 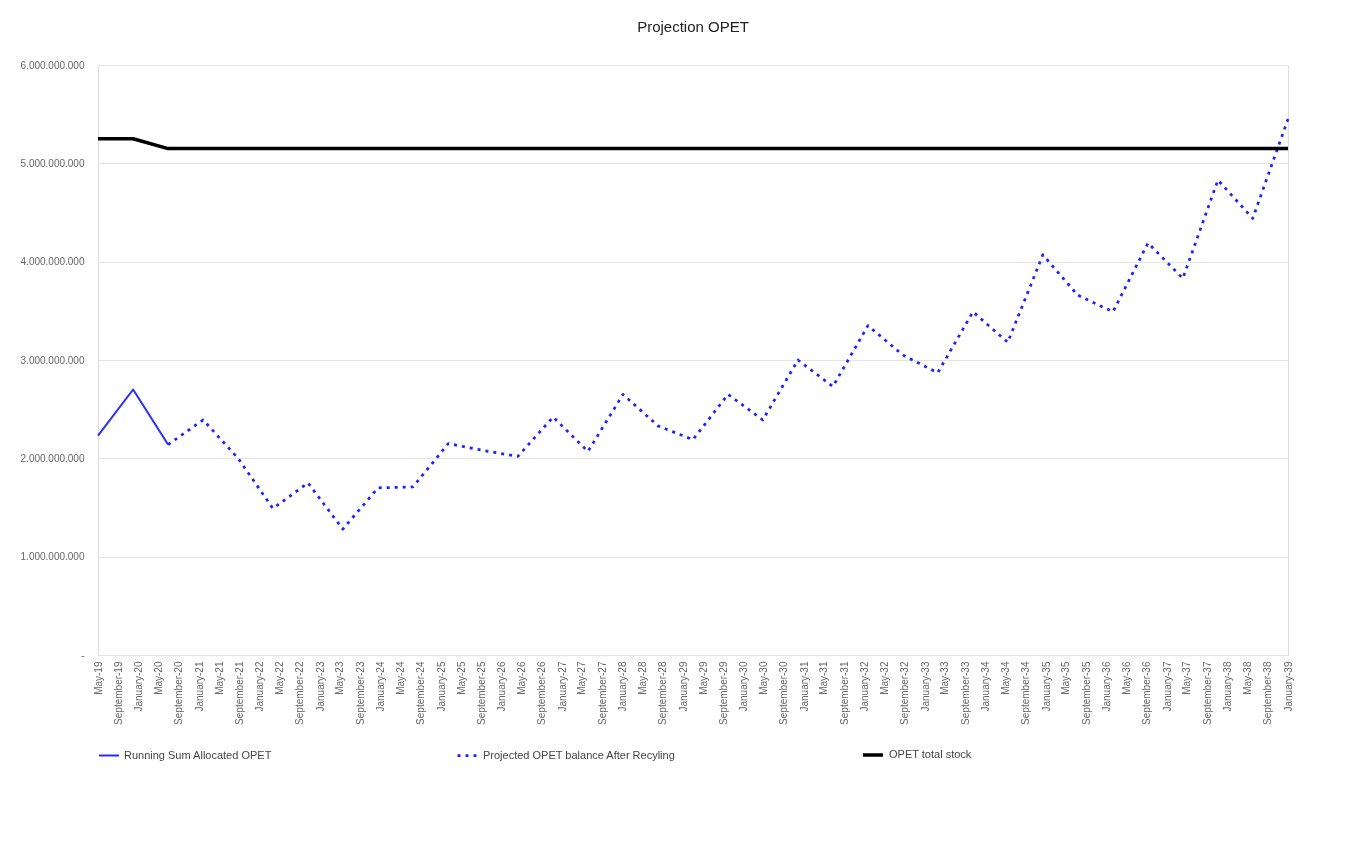 What do you see at coordinates (98, 678) in the screenshot?
I see `x-tick-label: May-19` at bounding box center [98, 678].